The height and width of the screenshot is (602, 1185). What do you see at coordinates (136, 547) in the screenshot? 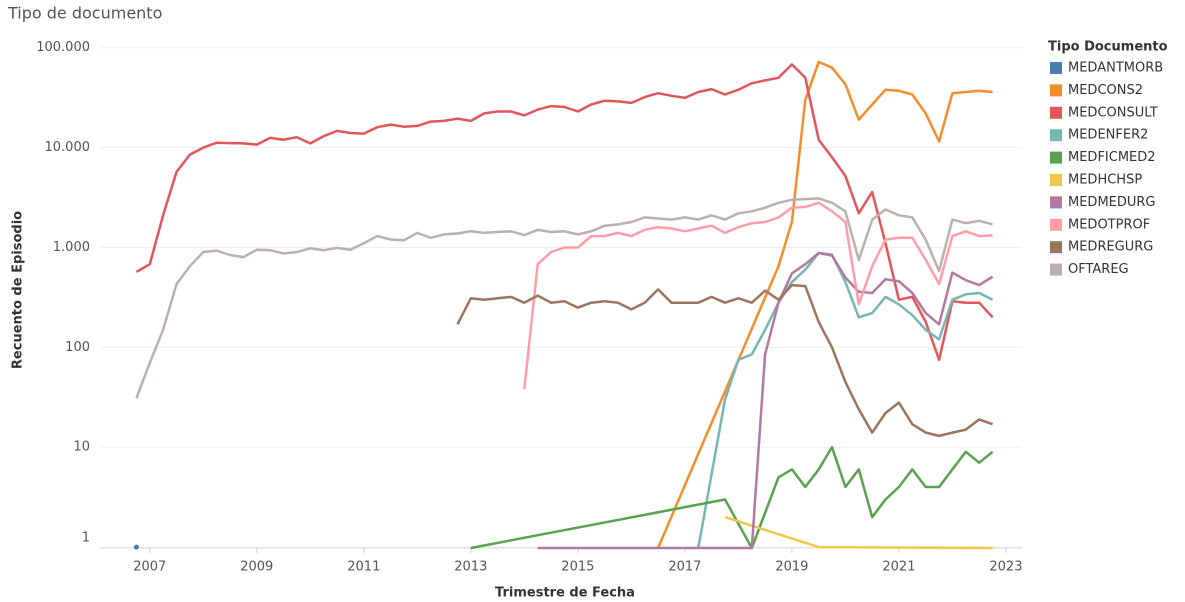
I see `data-point` at bounding box center [136, 547].